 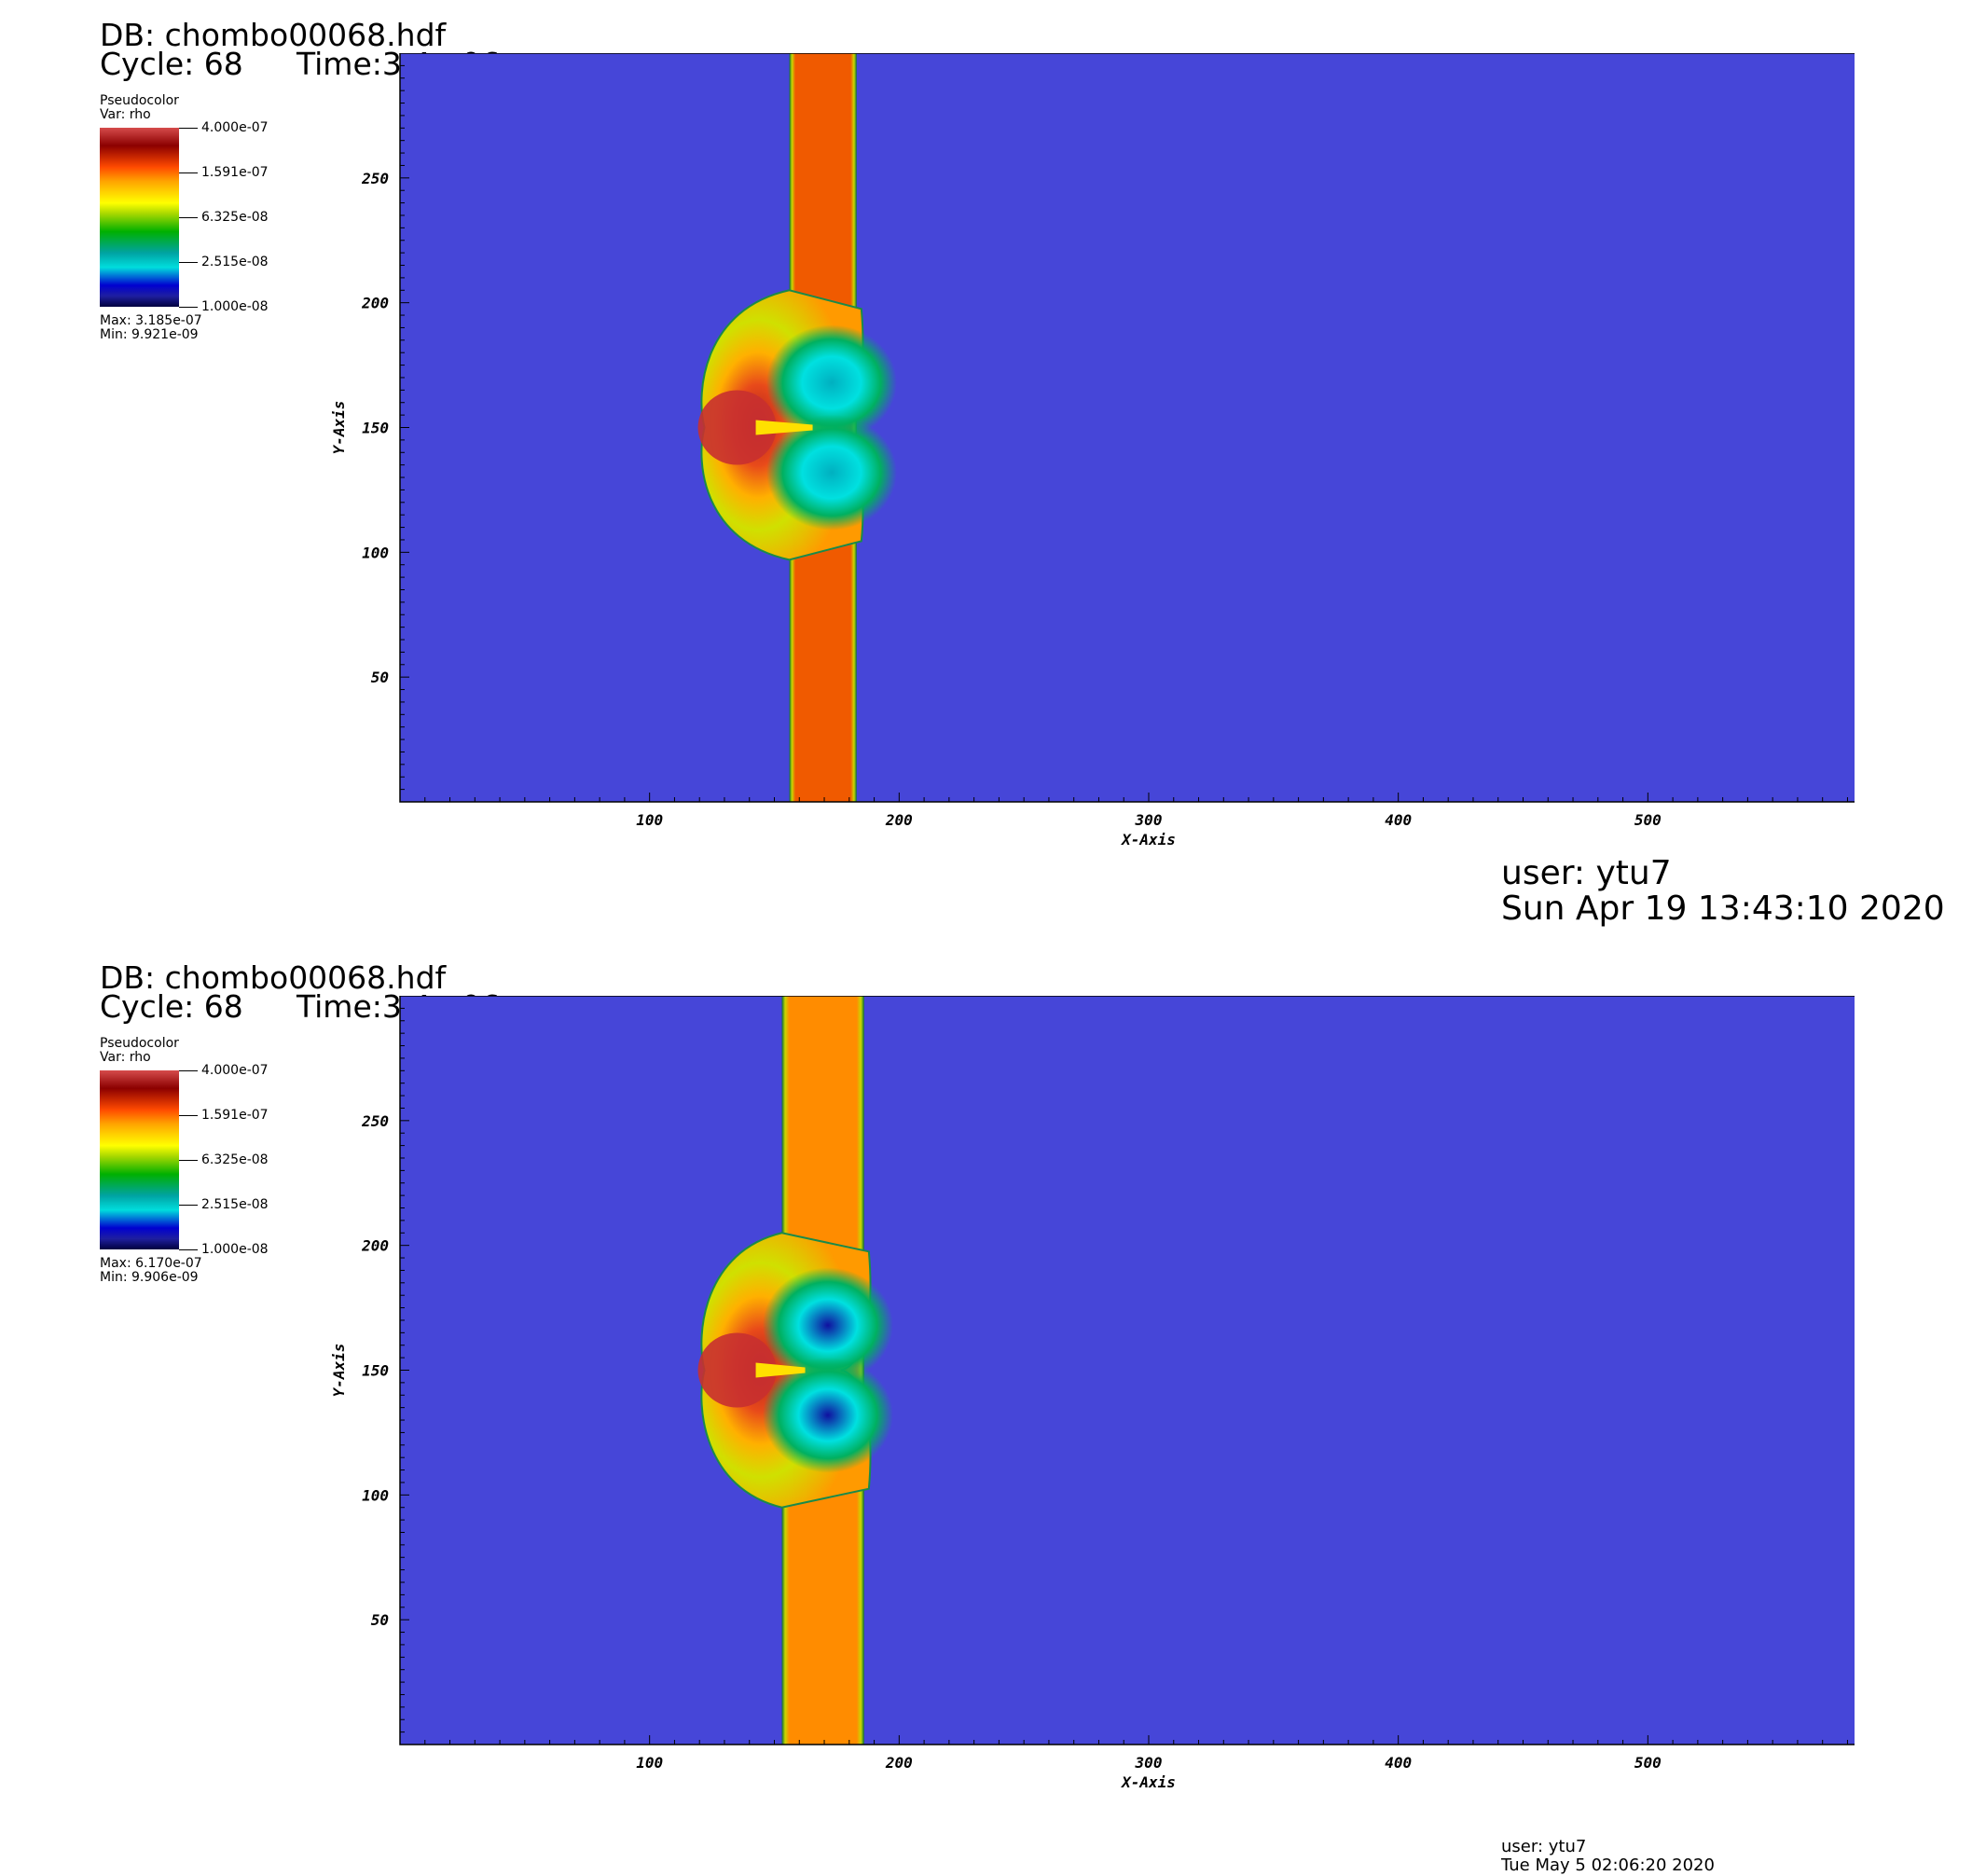 I want to click on legend-max: Max: 3.185e-07, so click(x=151, y=320).